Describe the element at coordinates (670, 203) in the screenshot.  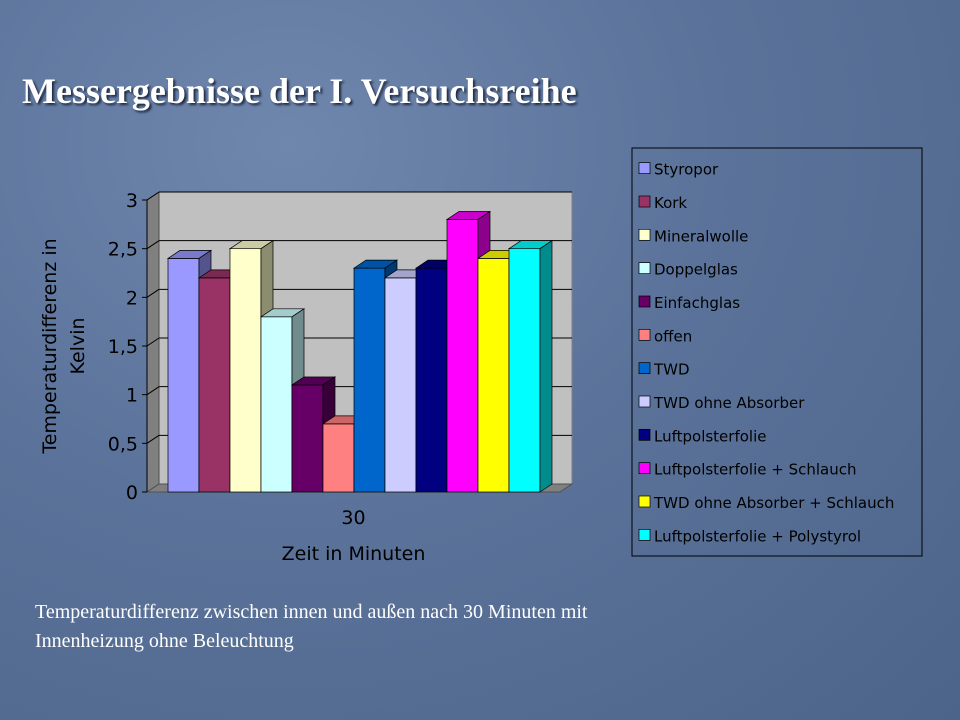
I see `legend-label: Kork` at that location.